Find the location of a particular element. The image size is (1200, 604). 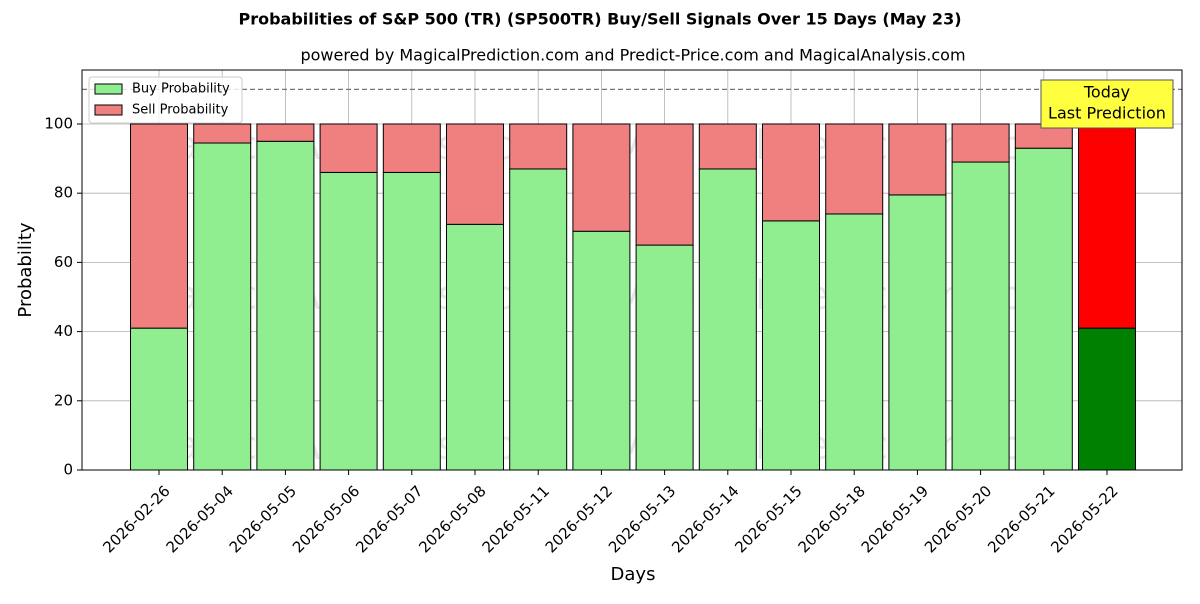

legend-label: Sell Probability is located at coordinates (180, 110).